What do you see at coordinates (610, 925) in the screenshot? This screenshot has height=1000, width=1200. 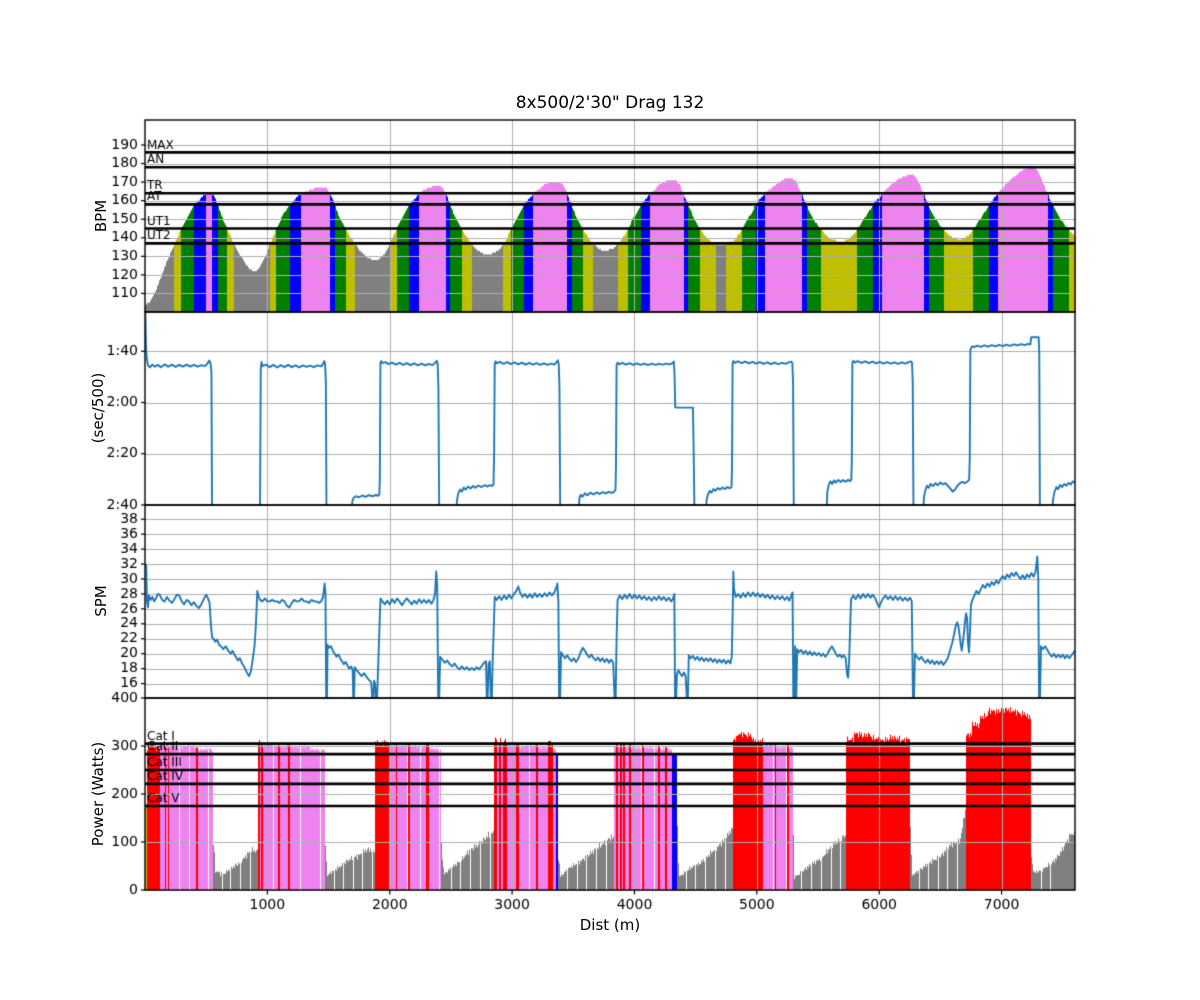 I see `x-axis-label: Dist (m)` at bounding box center [610, 925].